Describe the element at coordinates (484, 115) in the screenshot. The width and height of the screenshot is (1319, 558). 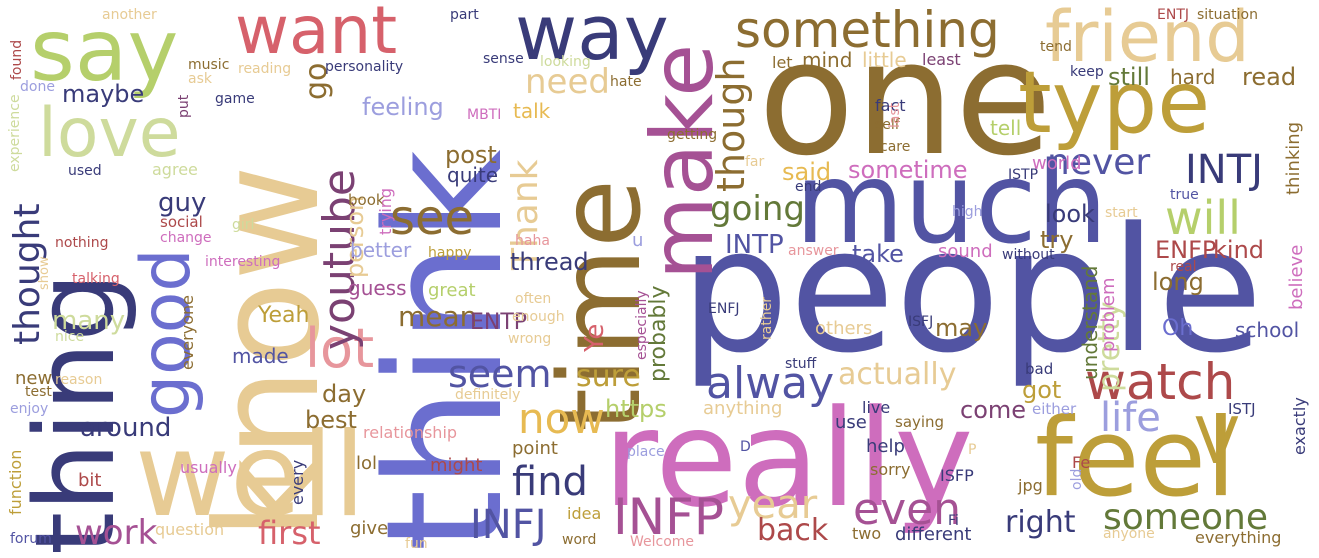
I see `word-mbti: MBTI` at that location.